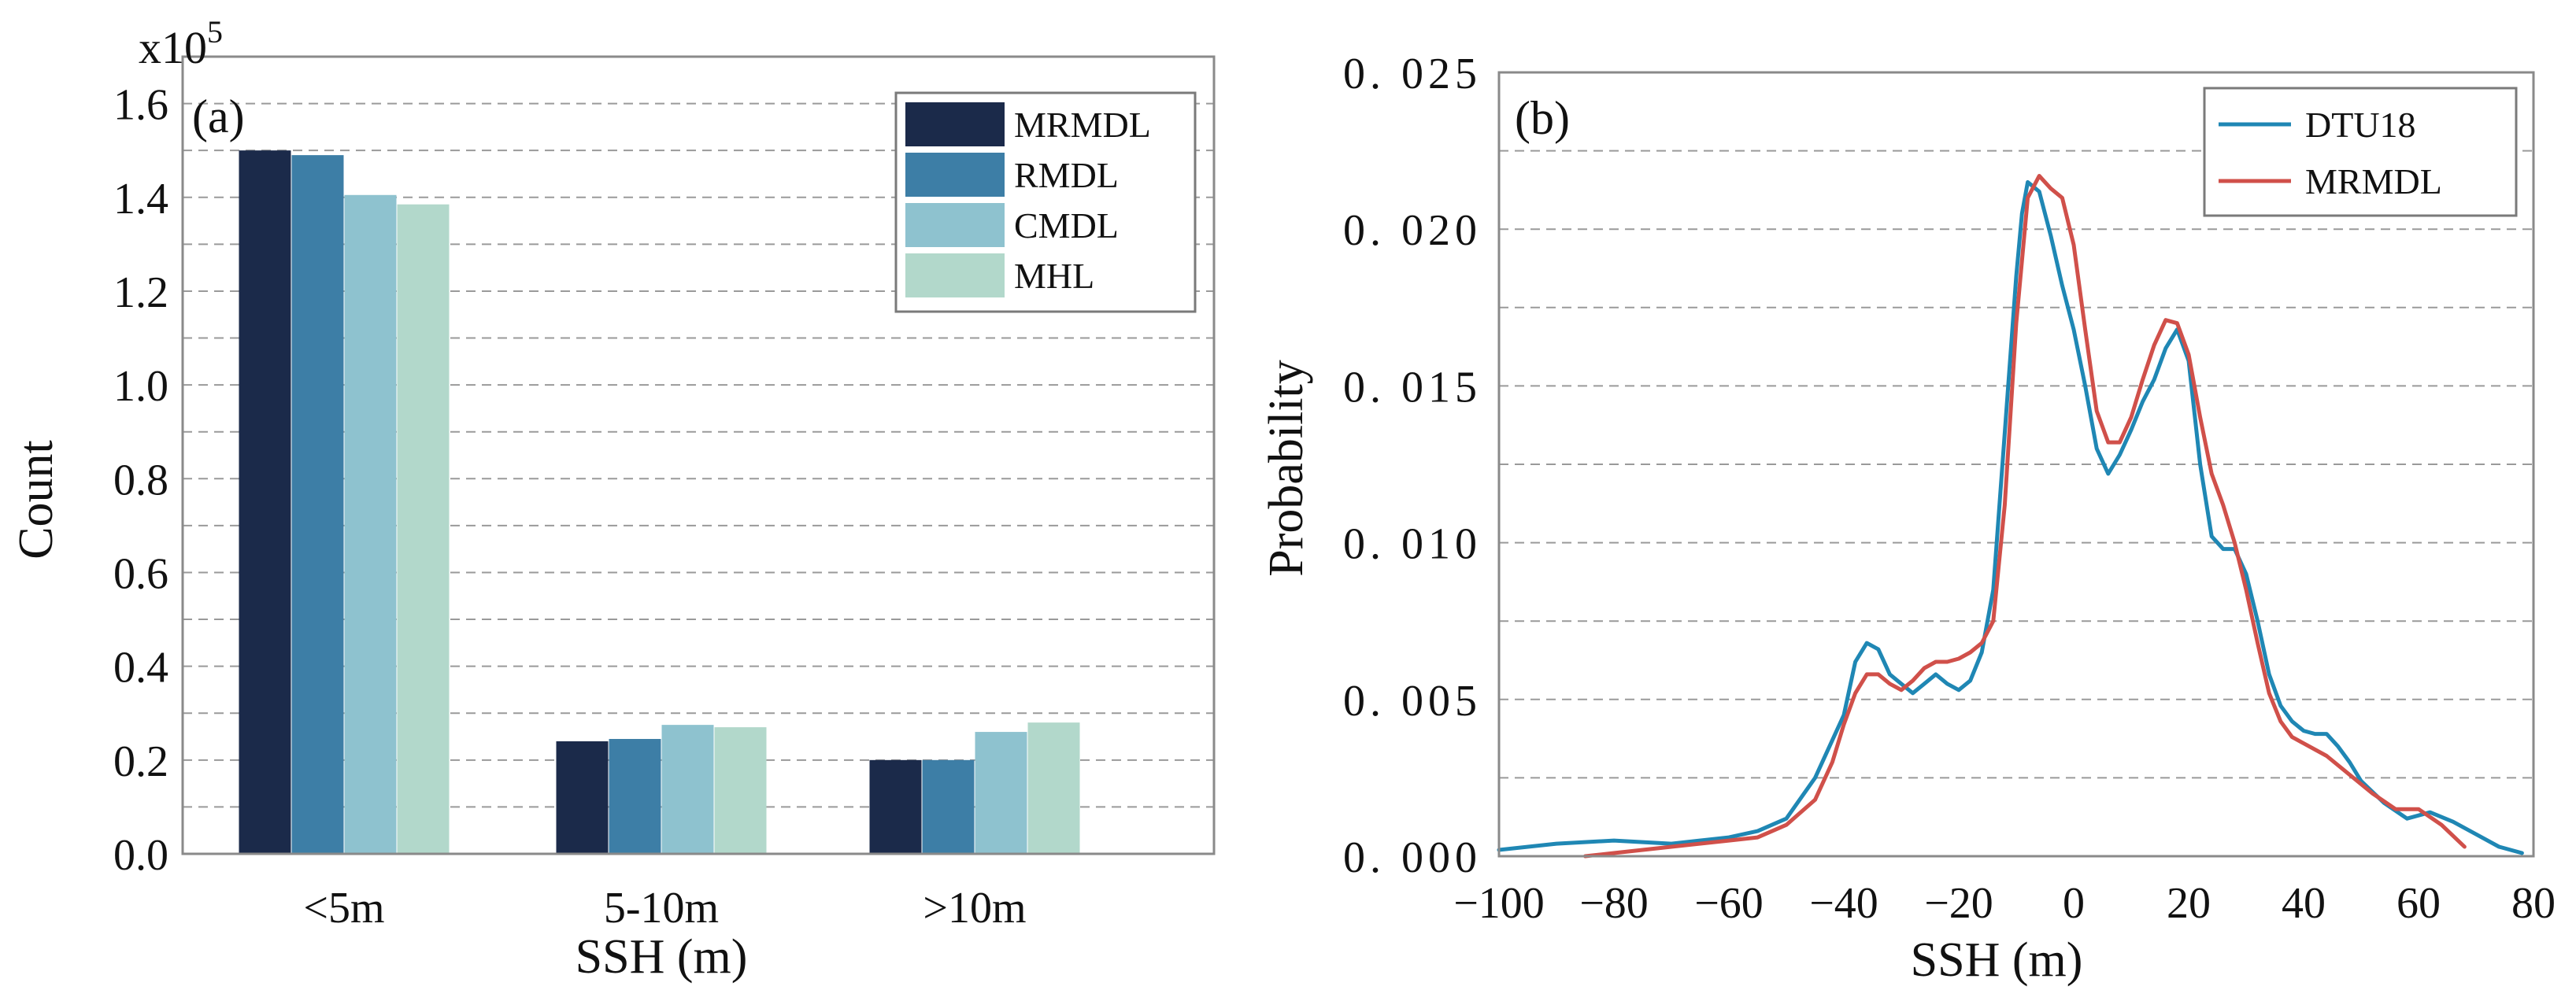 The image size is (2576, 1001). I want to click on a-y-tick-label: 0.6, so click(140, 574).